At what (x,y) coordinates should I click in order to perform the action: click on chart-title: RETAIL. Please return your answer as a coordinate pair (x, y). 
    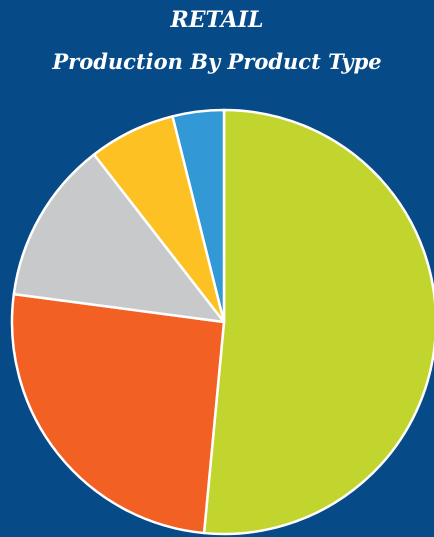
    Looking at the image, I should click on (217, 20).